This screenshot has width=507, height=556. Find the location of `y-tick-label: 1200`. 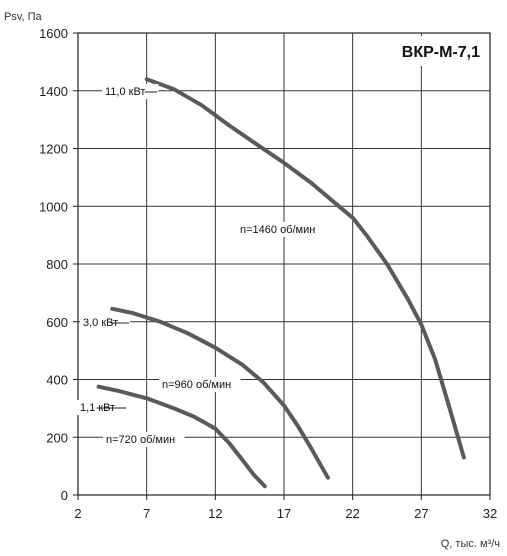

y-tick-label: 1200 is located at coordinates (53, 149).